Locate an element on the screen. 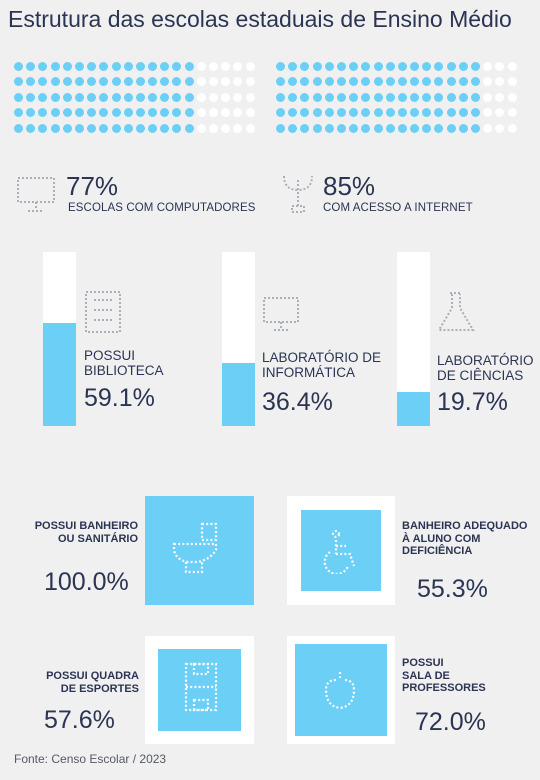 This screenshot has height=780, width=540. sports-court-square is located at coordinates (199, 690).